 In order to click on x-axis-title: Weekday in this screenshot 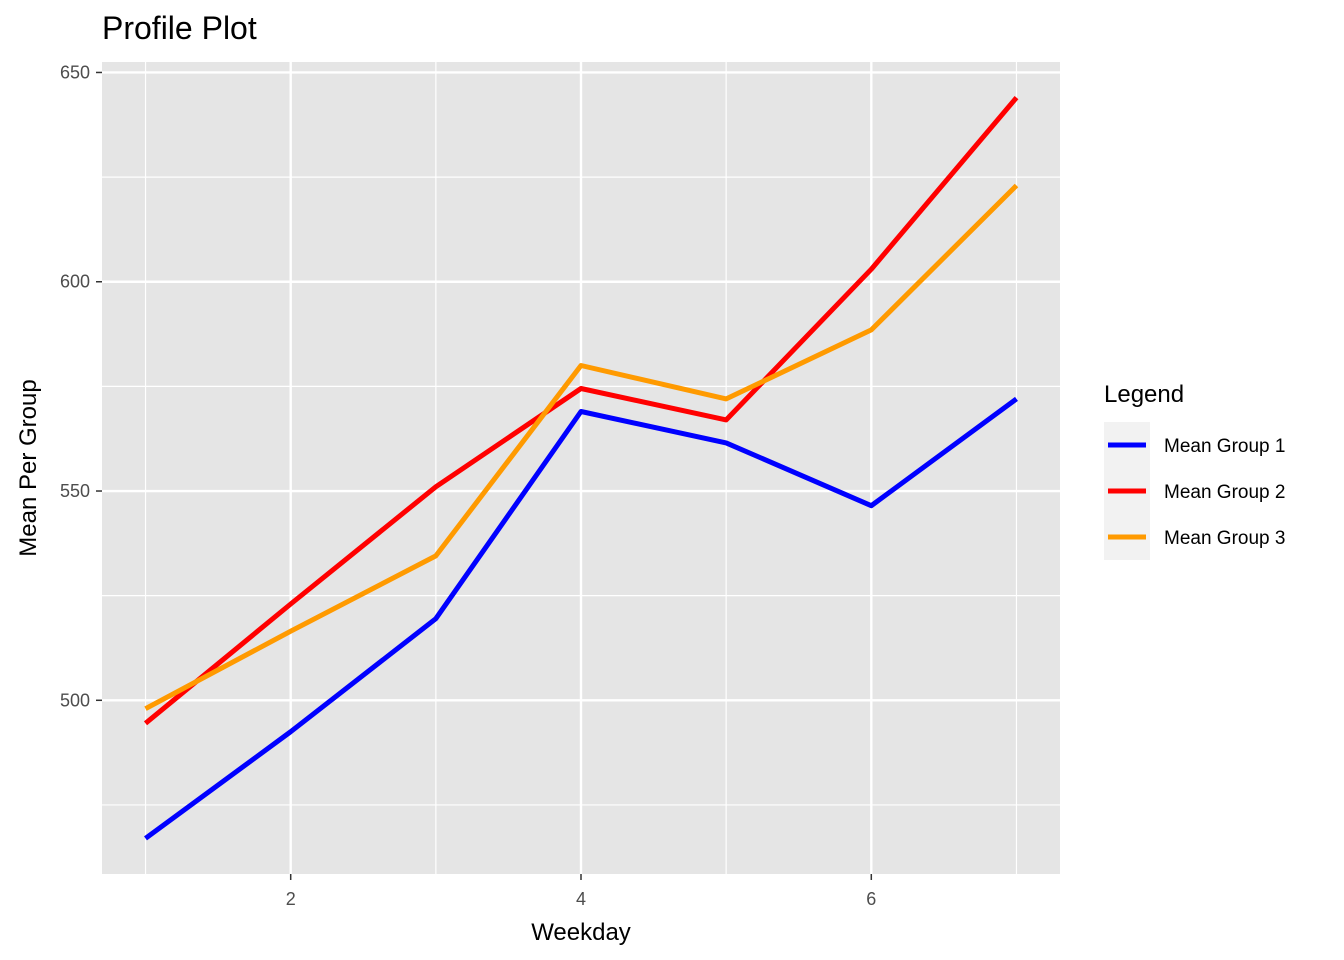, I will do `click(581, 932)`.